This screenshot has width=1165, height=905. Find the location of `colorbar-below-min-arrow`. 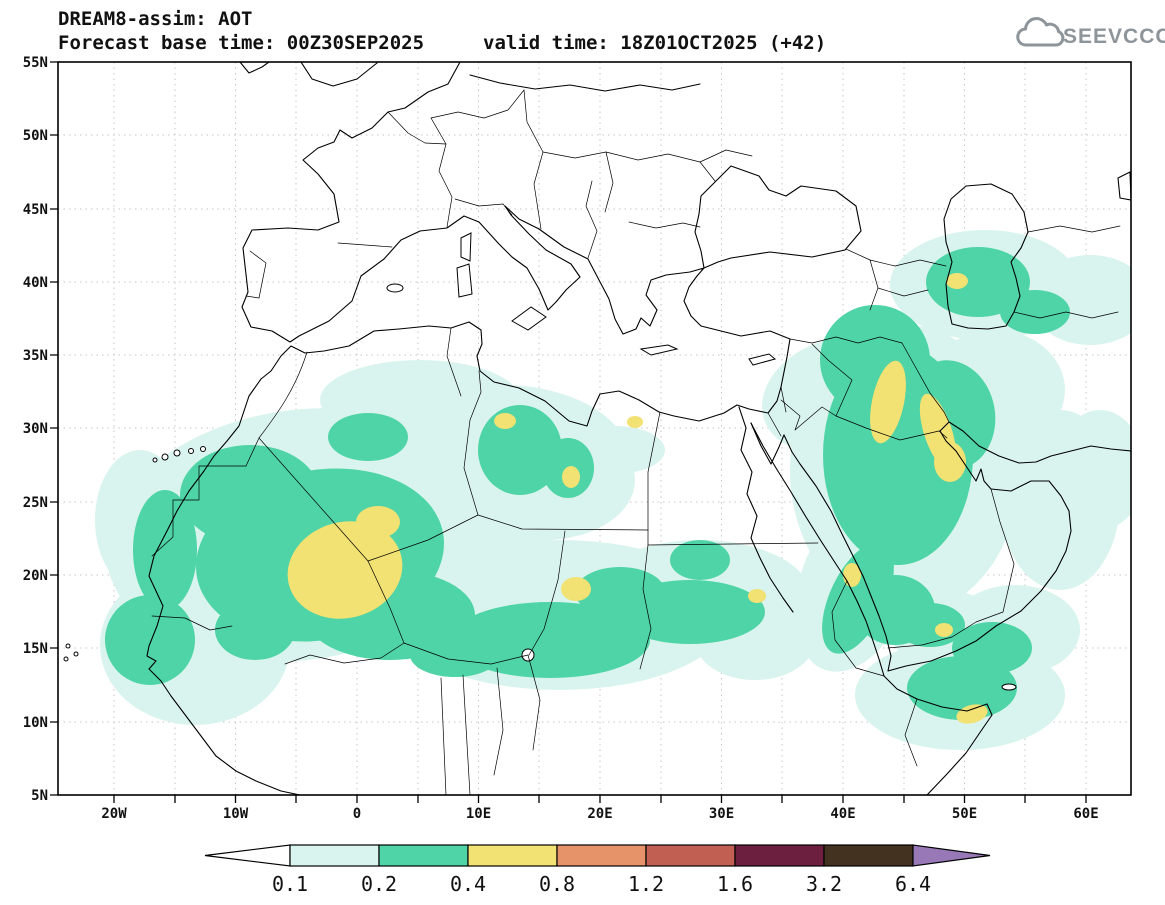

colorbar-below-min-arrow is located at coordinates (247, 855).